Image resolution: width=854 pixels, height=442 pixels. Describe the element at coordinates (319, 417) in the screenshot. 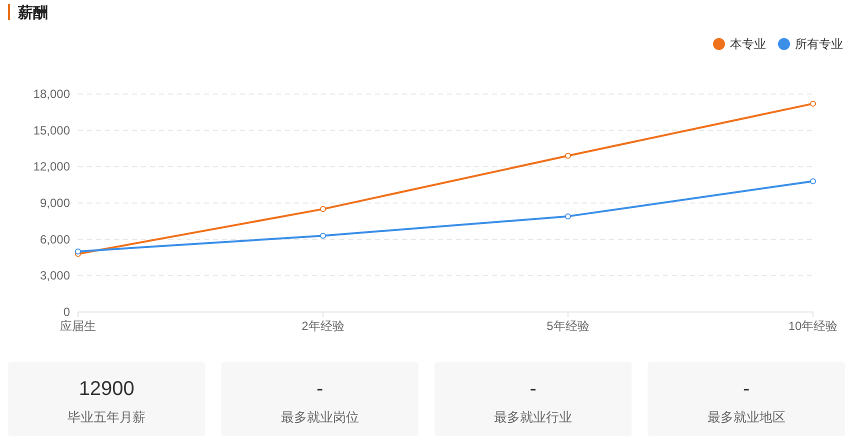

I see `text: 最多就业岗位` at that location.